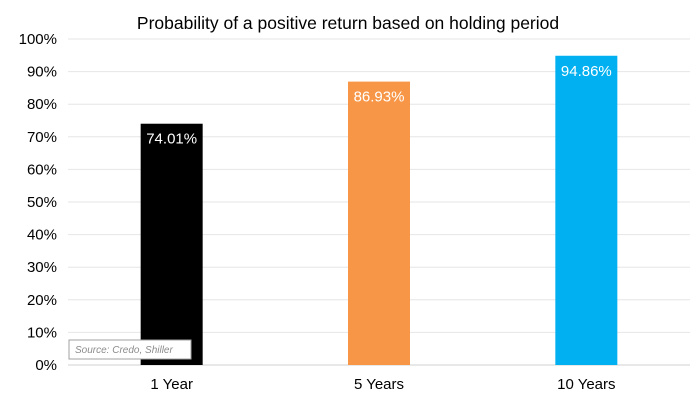 The image size is (700, 402). I want to click on y-axis-ticks: 0% 10% 20% 30% 40% 50% 60% 70% 80% 90% 100%, so click(38, 202).